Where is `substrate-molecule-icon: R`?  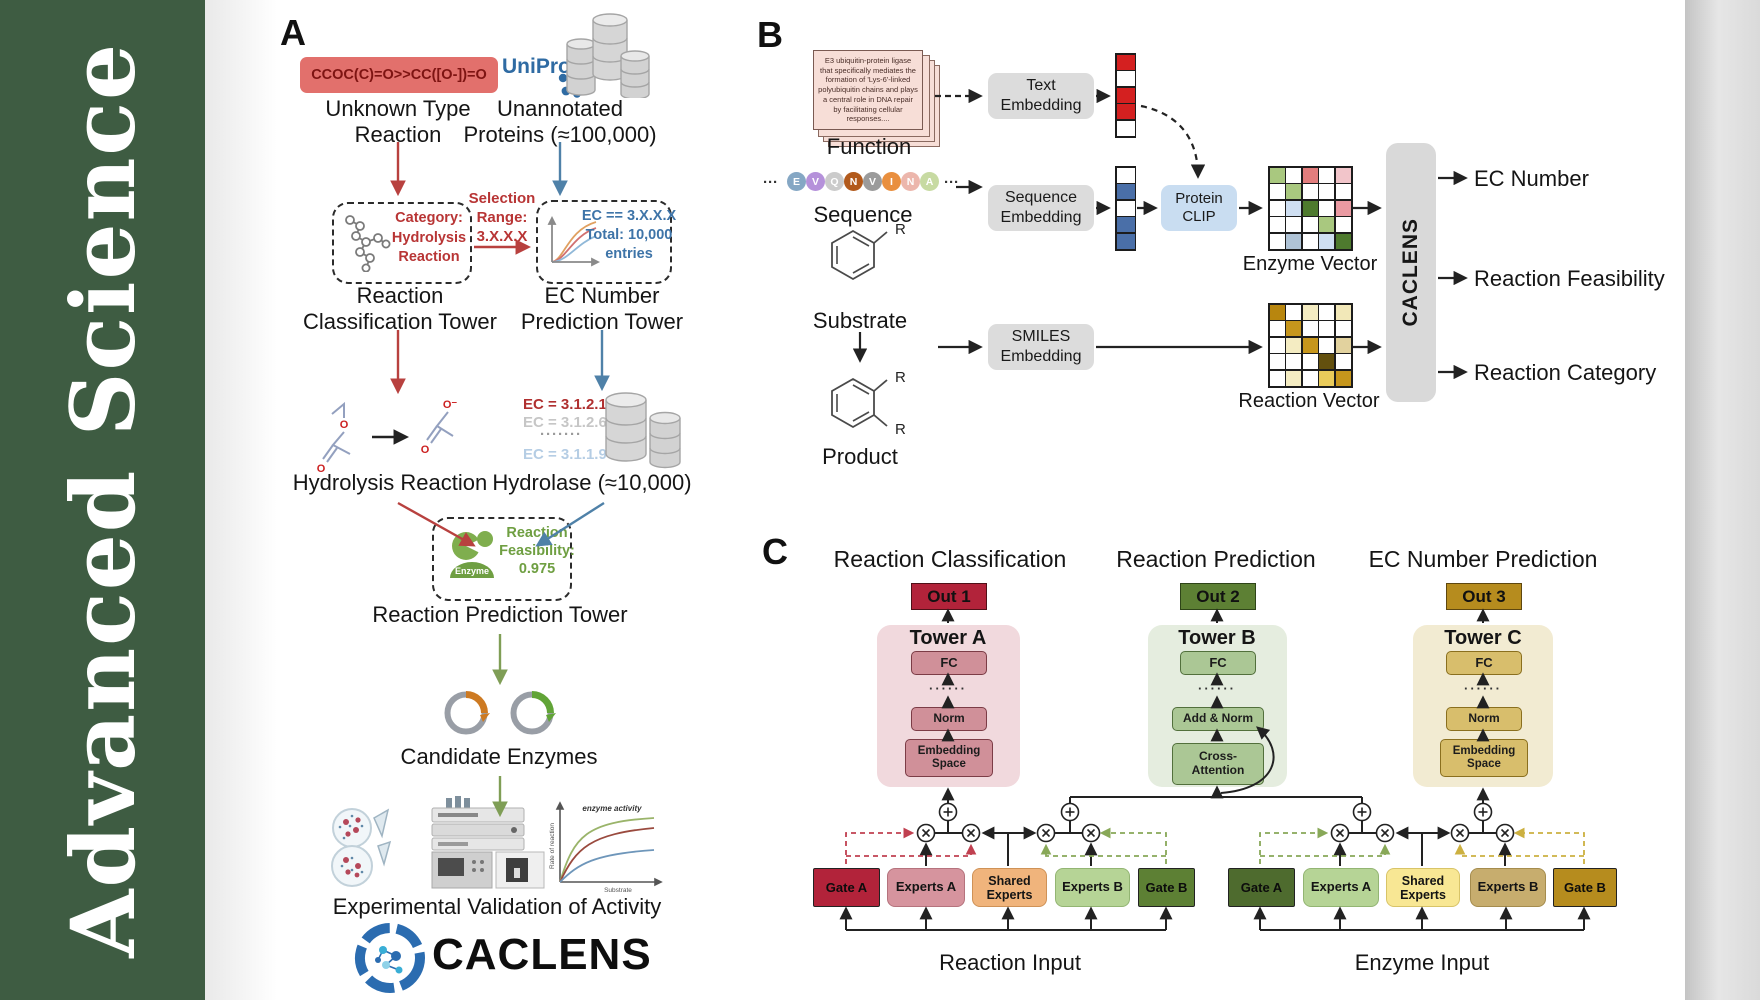 substrate-molecule-icon: R is located at coordinates (868, 251).